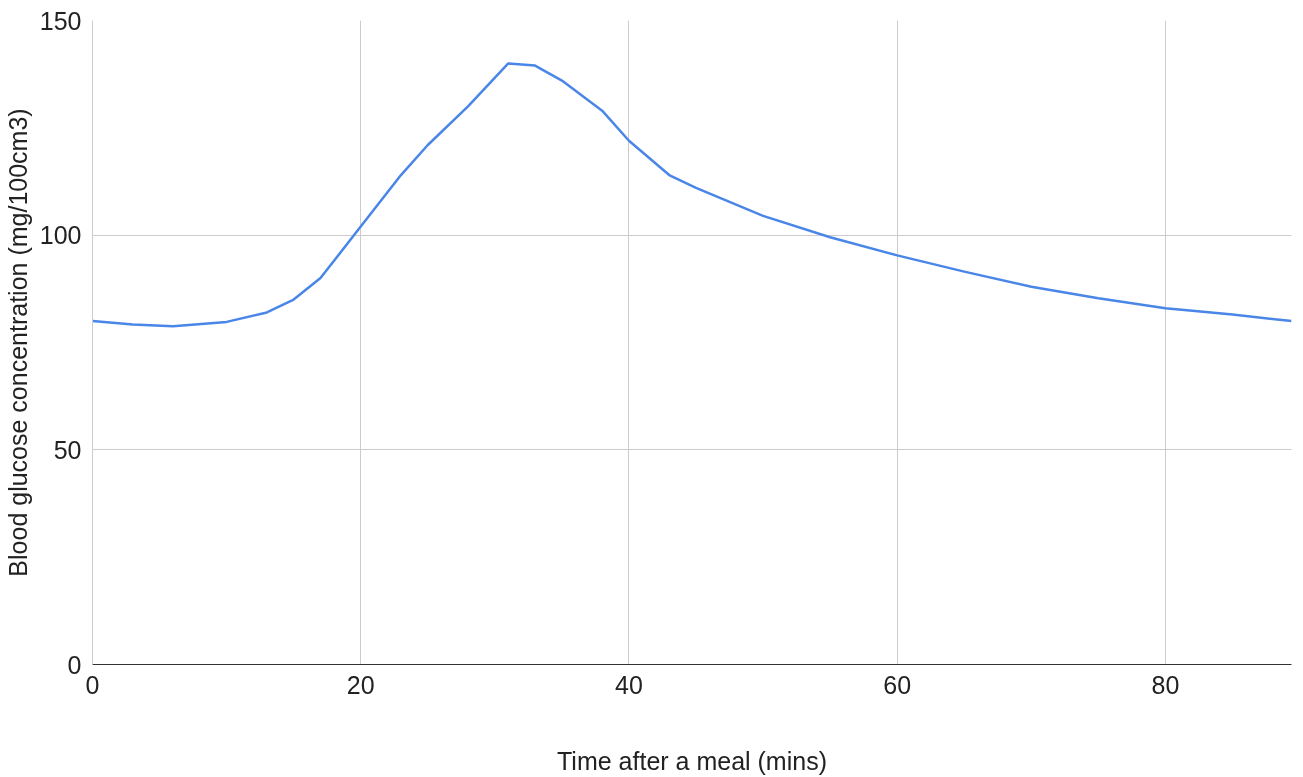 The image size is (1303, 777). I want to click on y-tick-label: 50, so click(67, 449).